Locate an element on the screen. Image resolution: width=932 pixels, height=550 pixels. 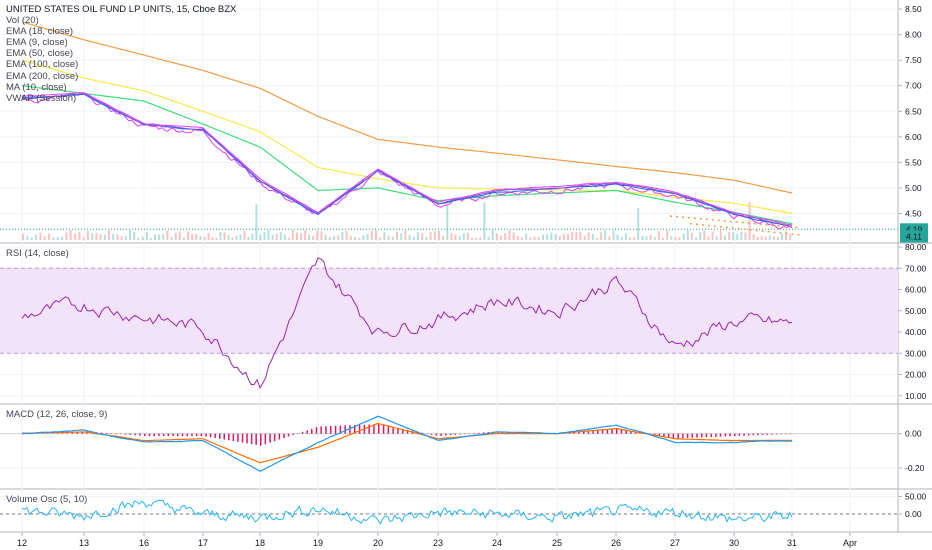
xtick-6: 20 is located at coordinates (378, 543).